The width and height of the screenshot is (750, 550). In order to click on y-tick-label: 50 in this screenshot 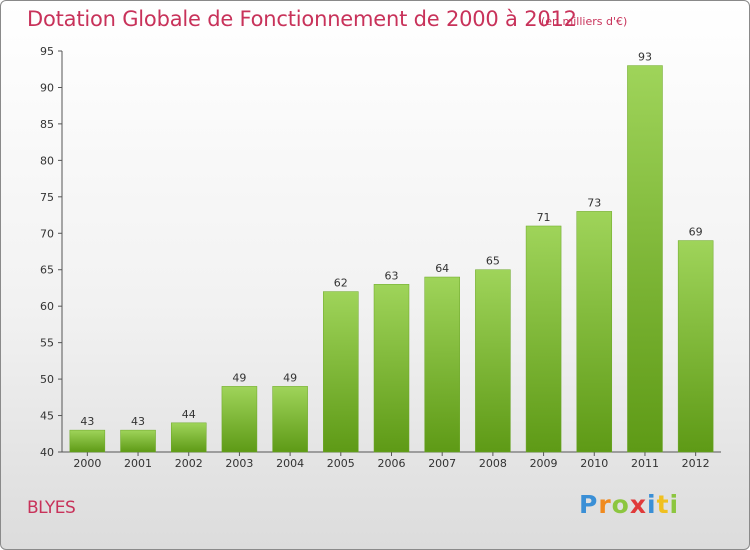, I will do `click(47, 379)`.